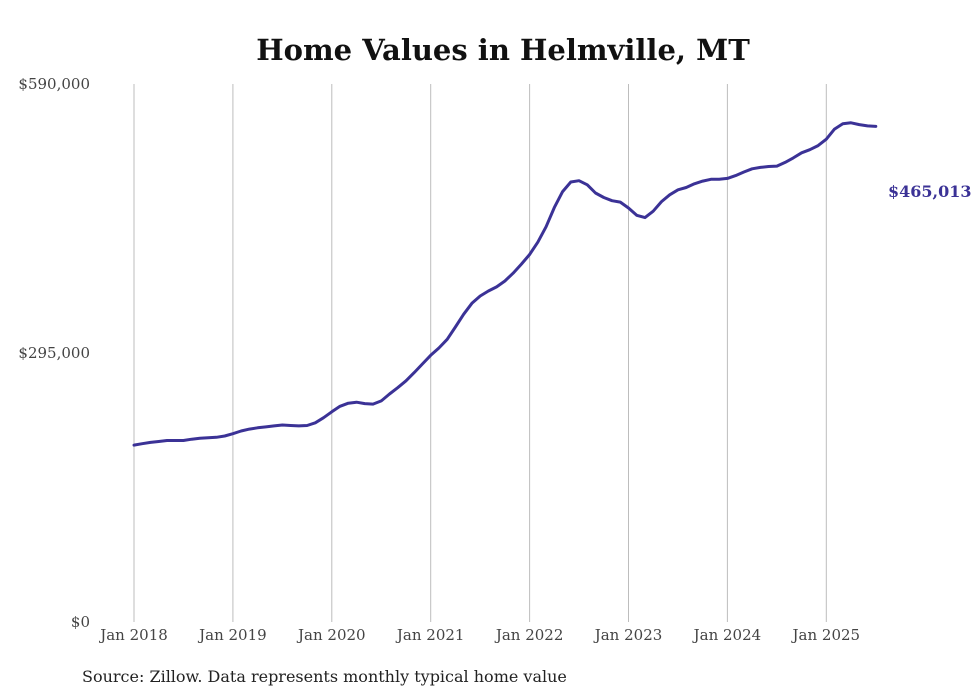  What do you see at coordinates (628, 635) in the screenshot?
I see `x-tick-label: Jan 2023` at bounding box center [628, 635].